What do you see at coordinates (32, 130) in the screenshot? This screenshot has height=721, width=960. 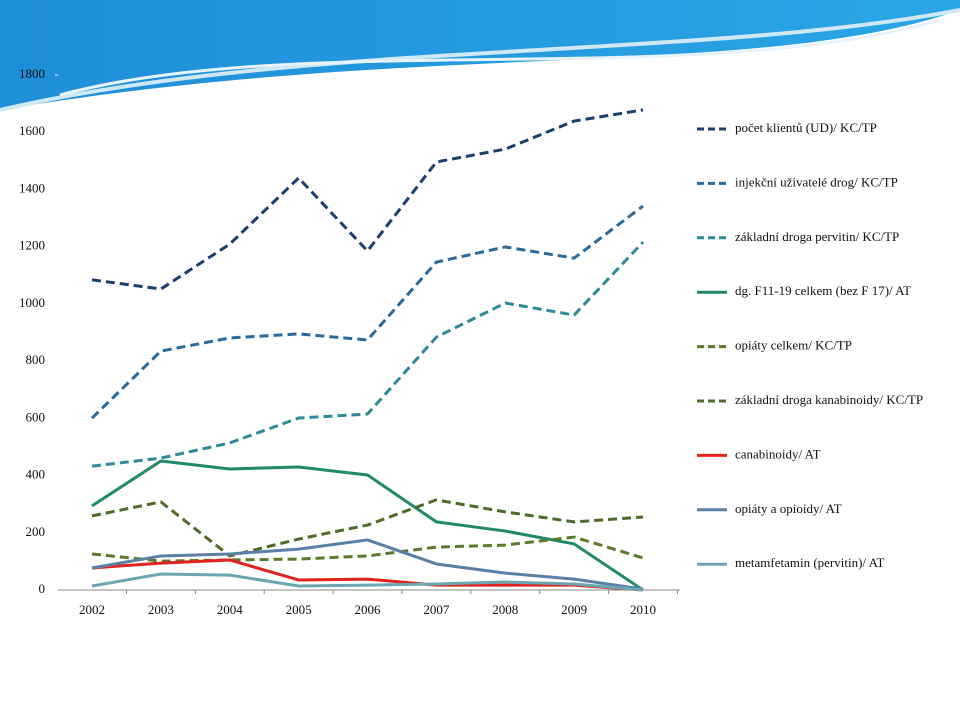 I see `y-tick-label: 1600` at bounding box center [32, 130].